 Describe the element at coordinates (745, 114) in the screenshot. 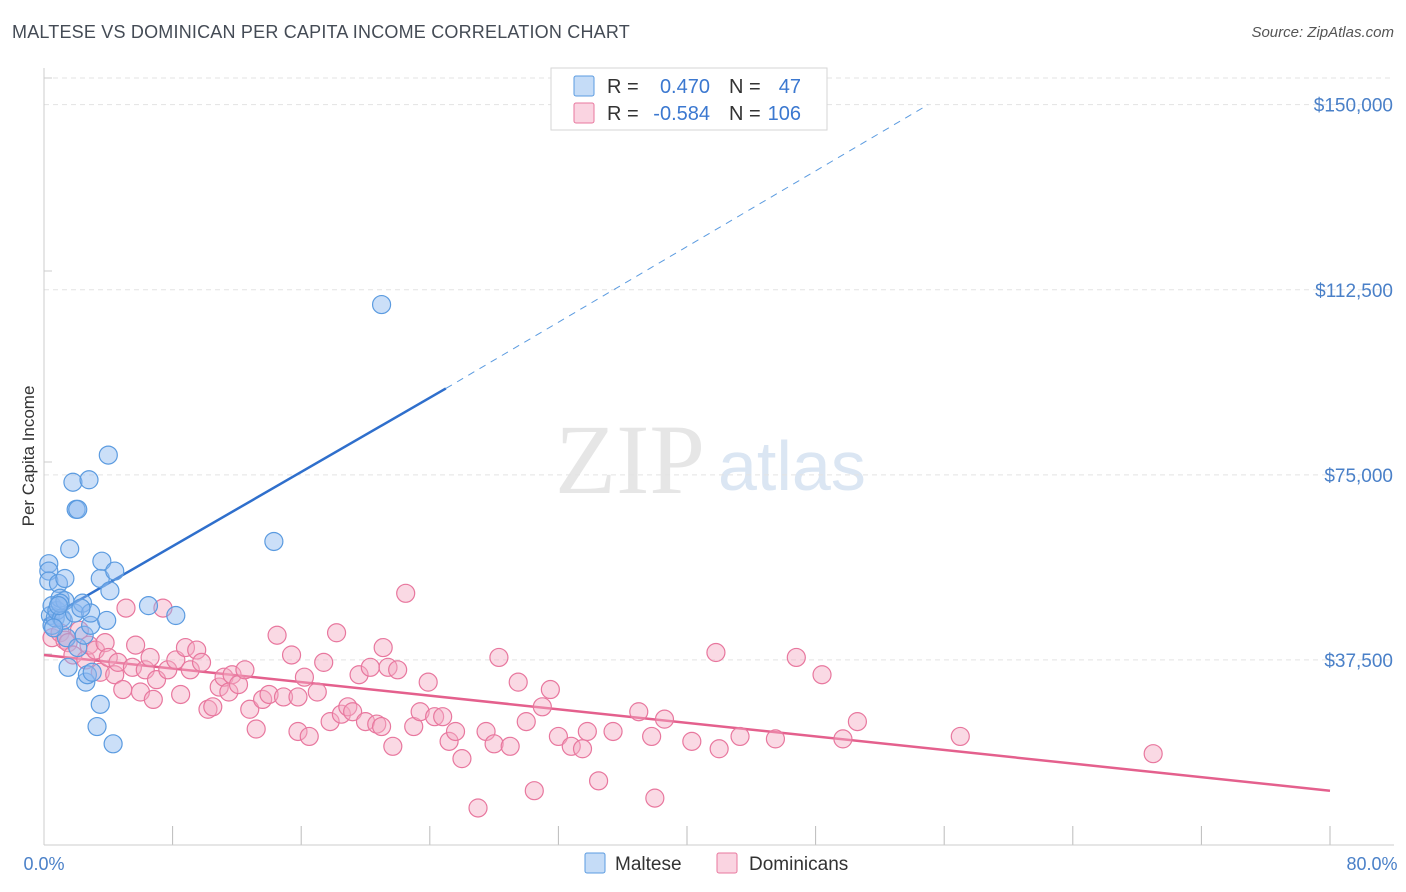

I see `legend-n-label-dominicans: N =` at that location.